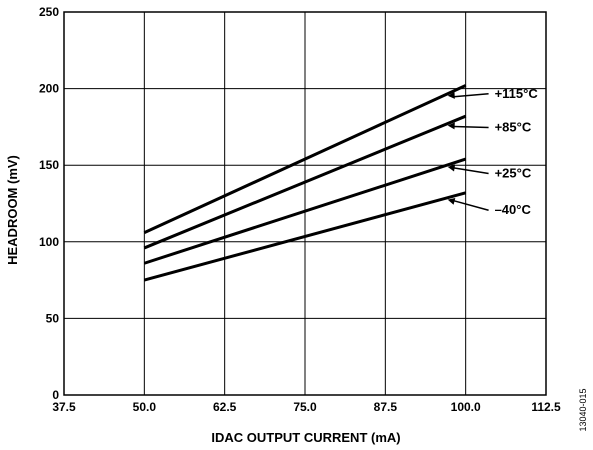 The image size is (593, 450). I want to click on y-tick-label: 250, so click(49, 12).